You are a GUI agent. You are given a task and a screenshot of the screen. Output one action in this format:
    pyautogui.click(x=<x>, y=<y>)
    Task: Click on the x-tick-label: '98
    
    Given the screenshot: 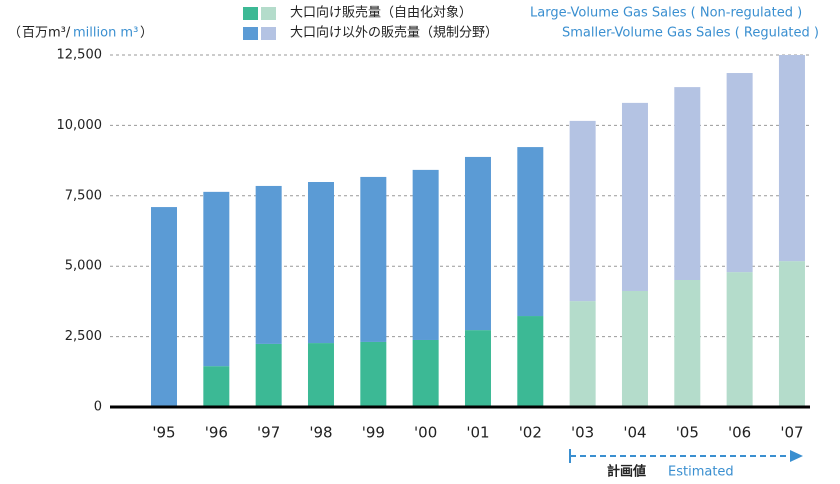 What is the action you would take?
    pyautogui.click(x=320, y=433)
    